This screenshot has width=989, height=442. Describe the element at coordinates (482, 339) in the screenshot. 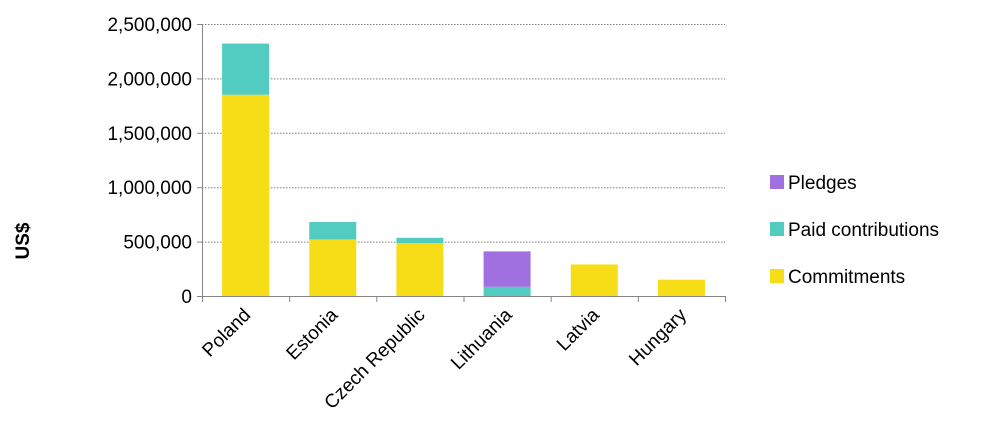

I see `x-tick-label: Lithuania` at that location.